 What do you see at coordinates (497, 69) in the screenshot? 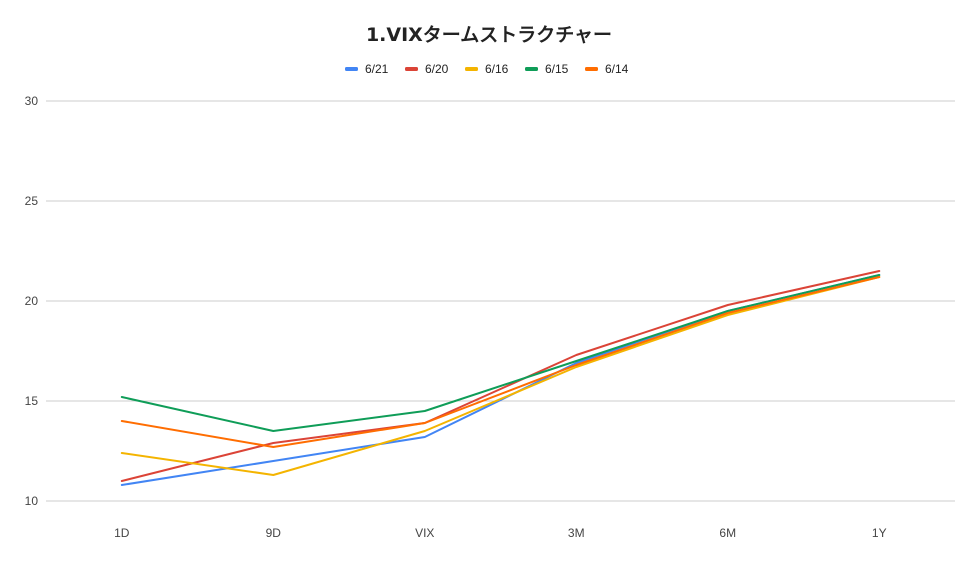
I see `legend-label: 6/16` at bounding box center [497, 69].